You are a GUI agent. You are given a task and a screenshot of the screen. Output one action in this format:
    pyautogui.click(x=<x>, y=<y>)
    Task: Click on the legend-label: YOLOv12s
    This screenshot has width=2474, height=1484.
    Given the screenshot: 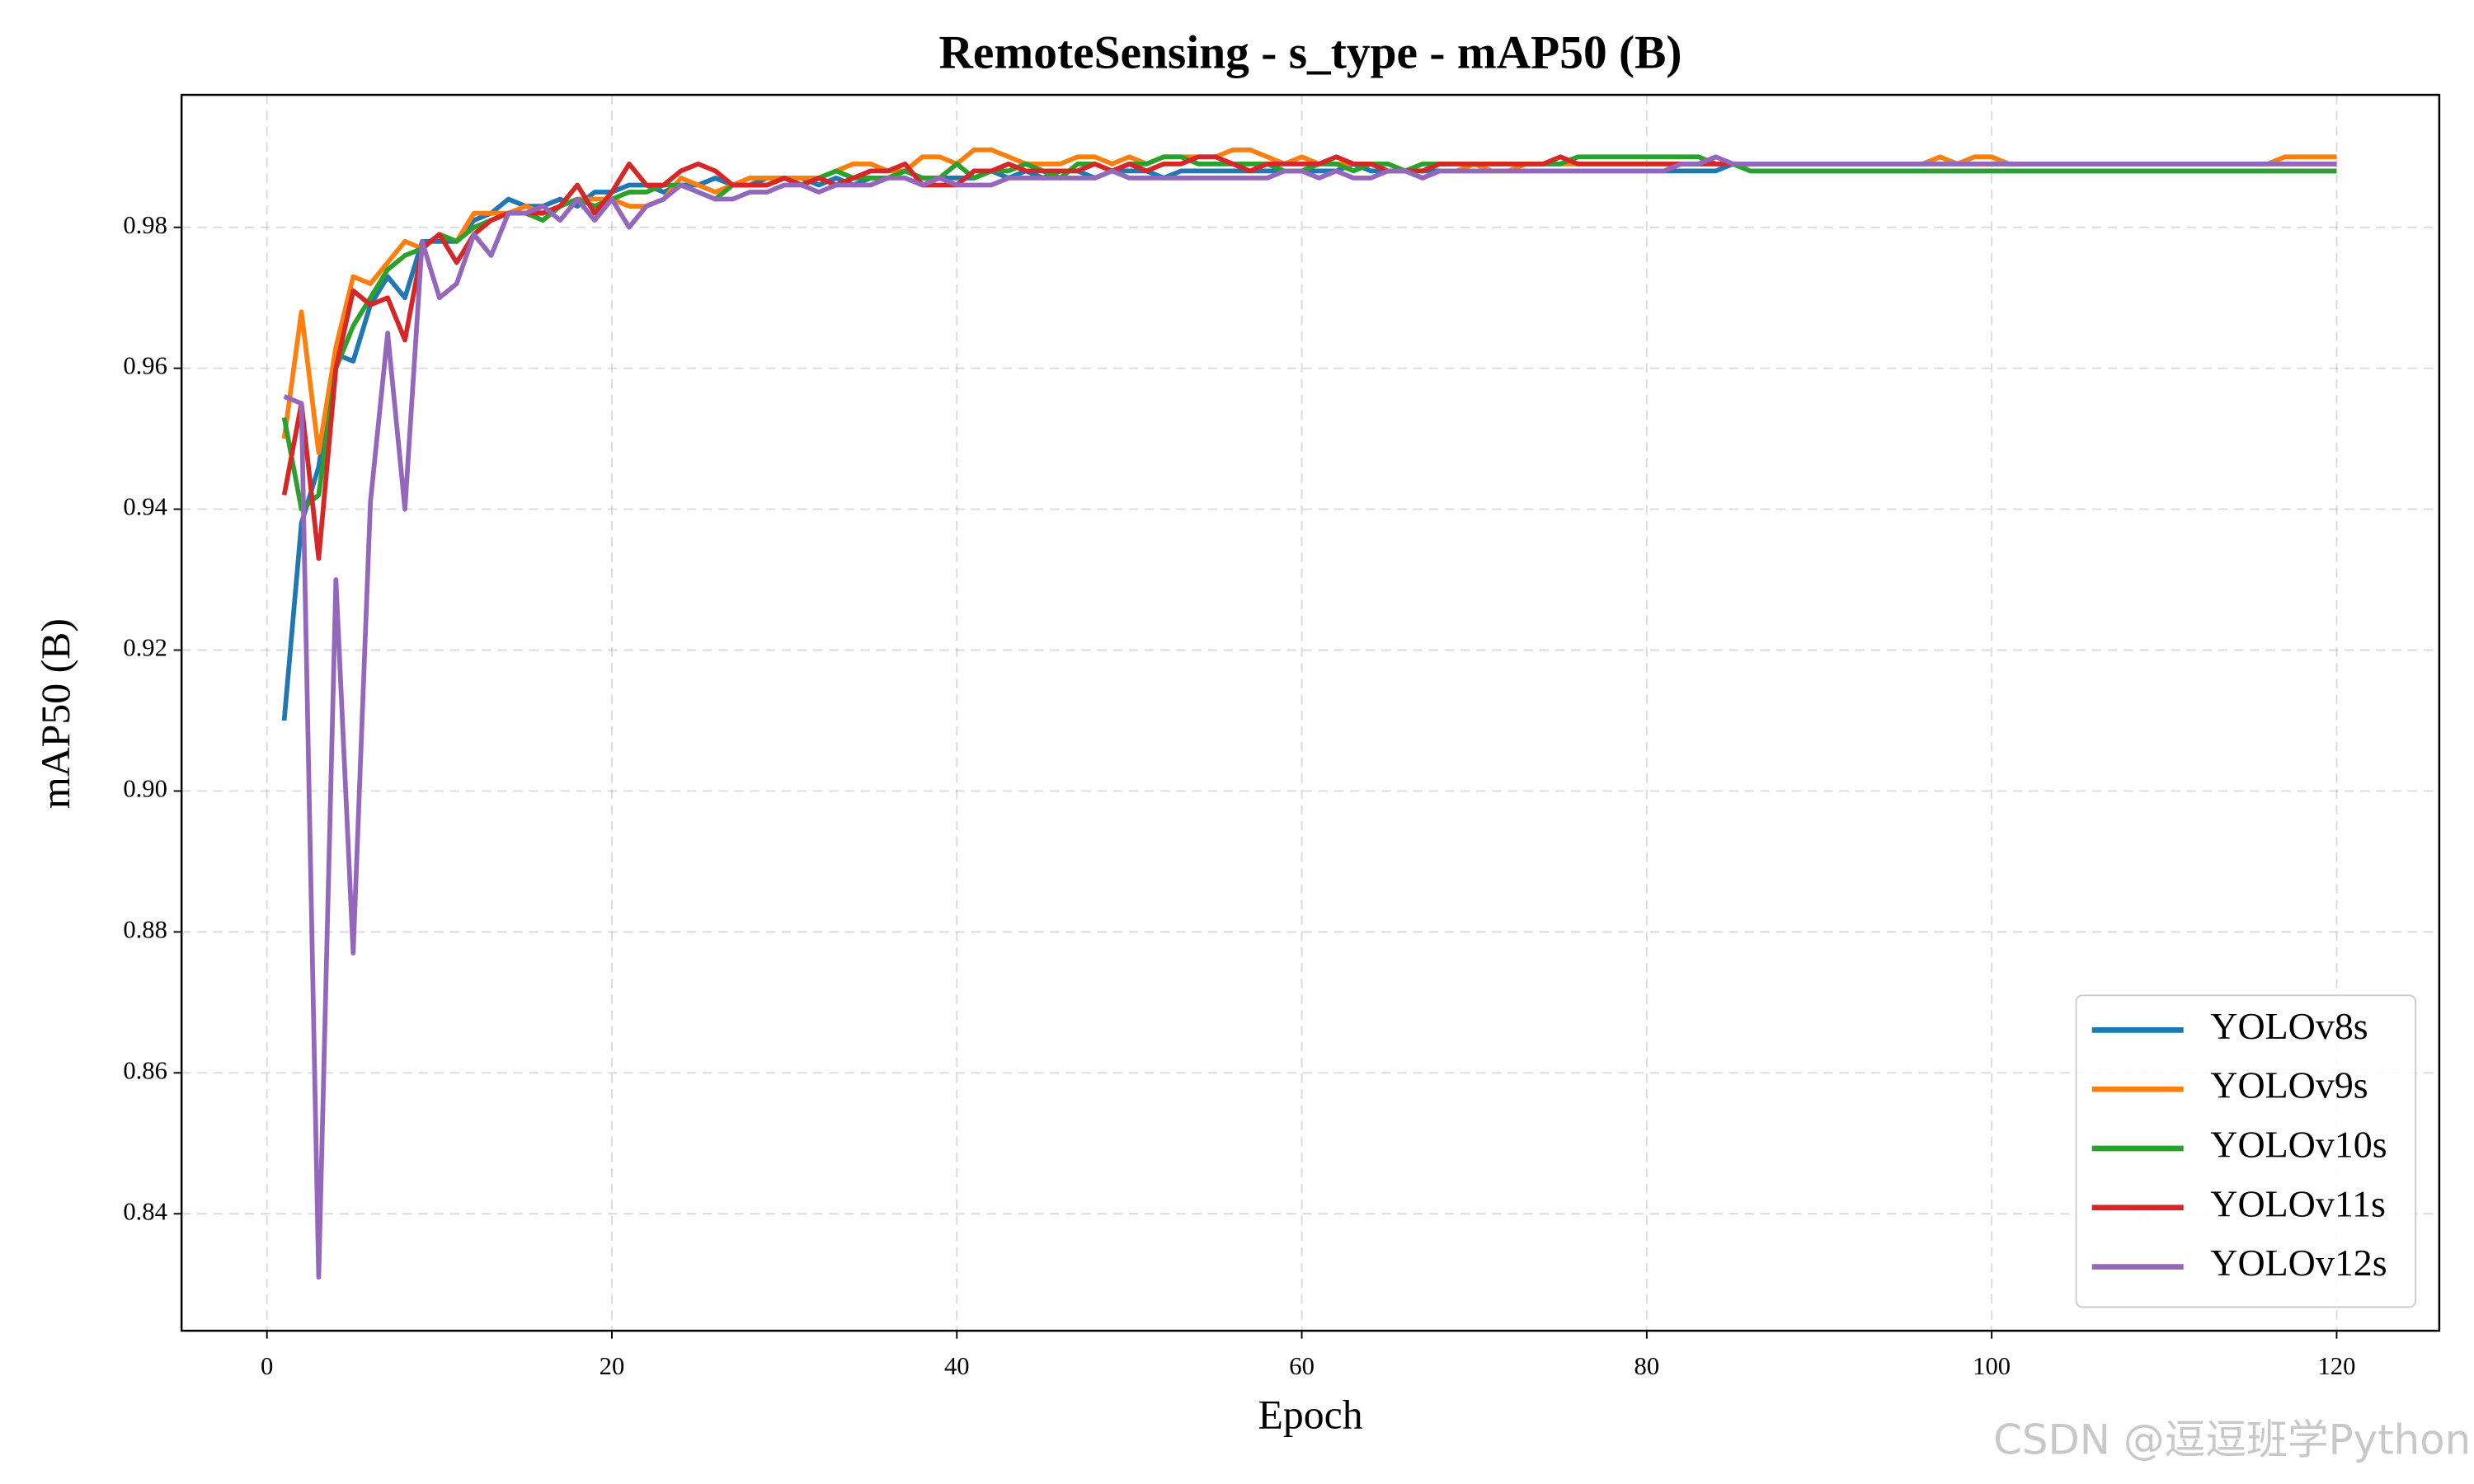 What is the action you would take?
    pyautogui.click(x=2298, y=1263)
    